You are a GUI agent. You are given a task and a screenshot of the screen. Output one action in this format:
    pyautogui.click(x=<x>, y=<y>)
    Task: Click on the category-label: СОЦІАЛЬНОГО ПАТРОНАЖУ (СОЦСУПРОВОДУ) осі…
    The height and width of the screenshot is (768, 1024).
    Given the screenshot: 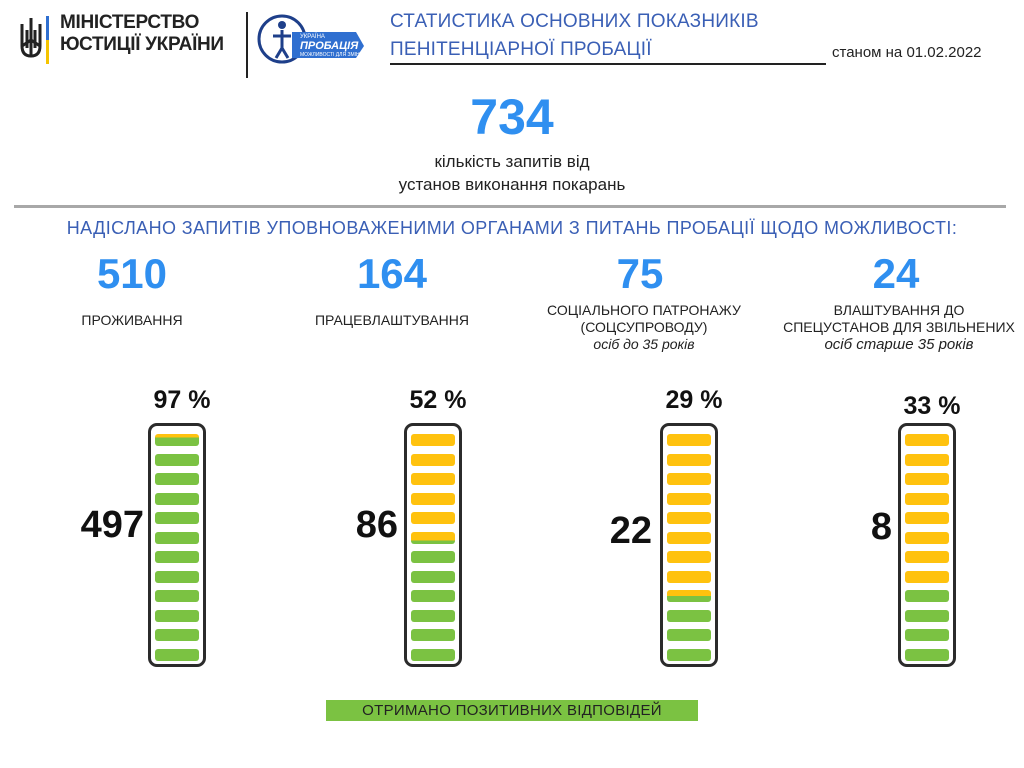 What is the action you would take?
    pyautogui.click(x=644, y=327)
    